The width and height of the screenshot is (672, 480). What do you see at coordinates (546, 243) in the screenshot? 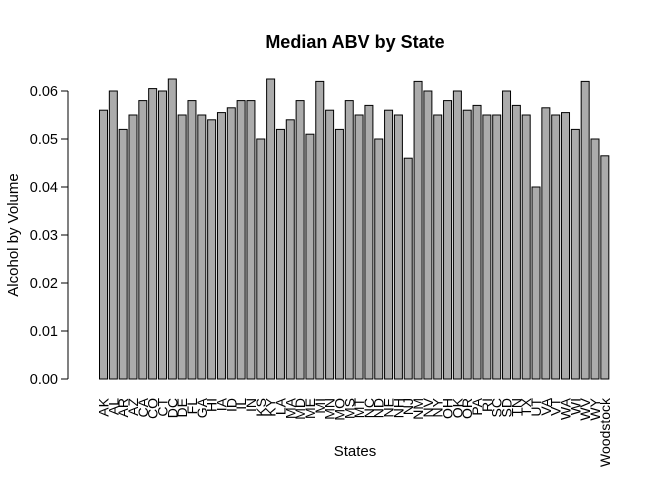
I see `bar-va` at bounding box center [546, 243].